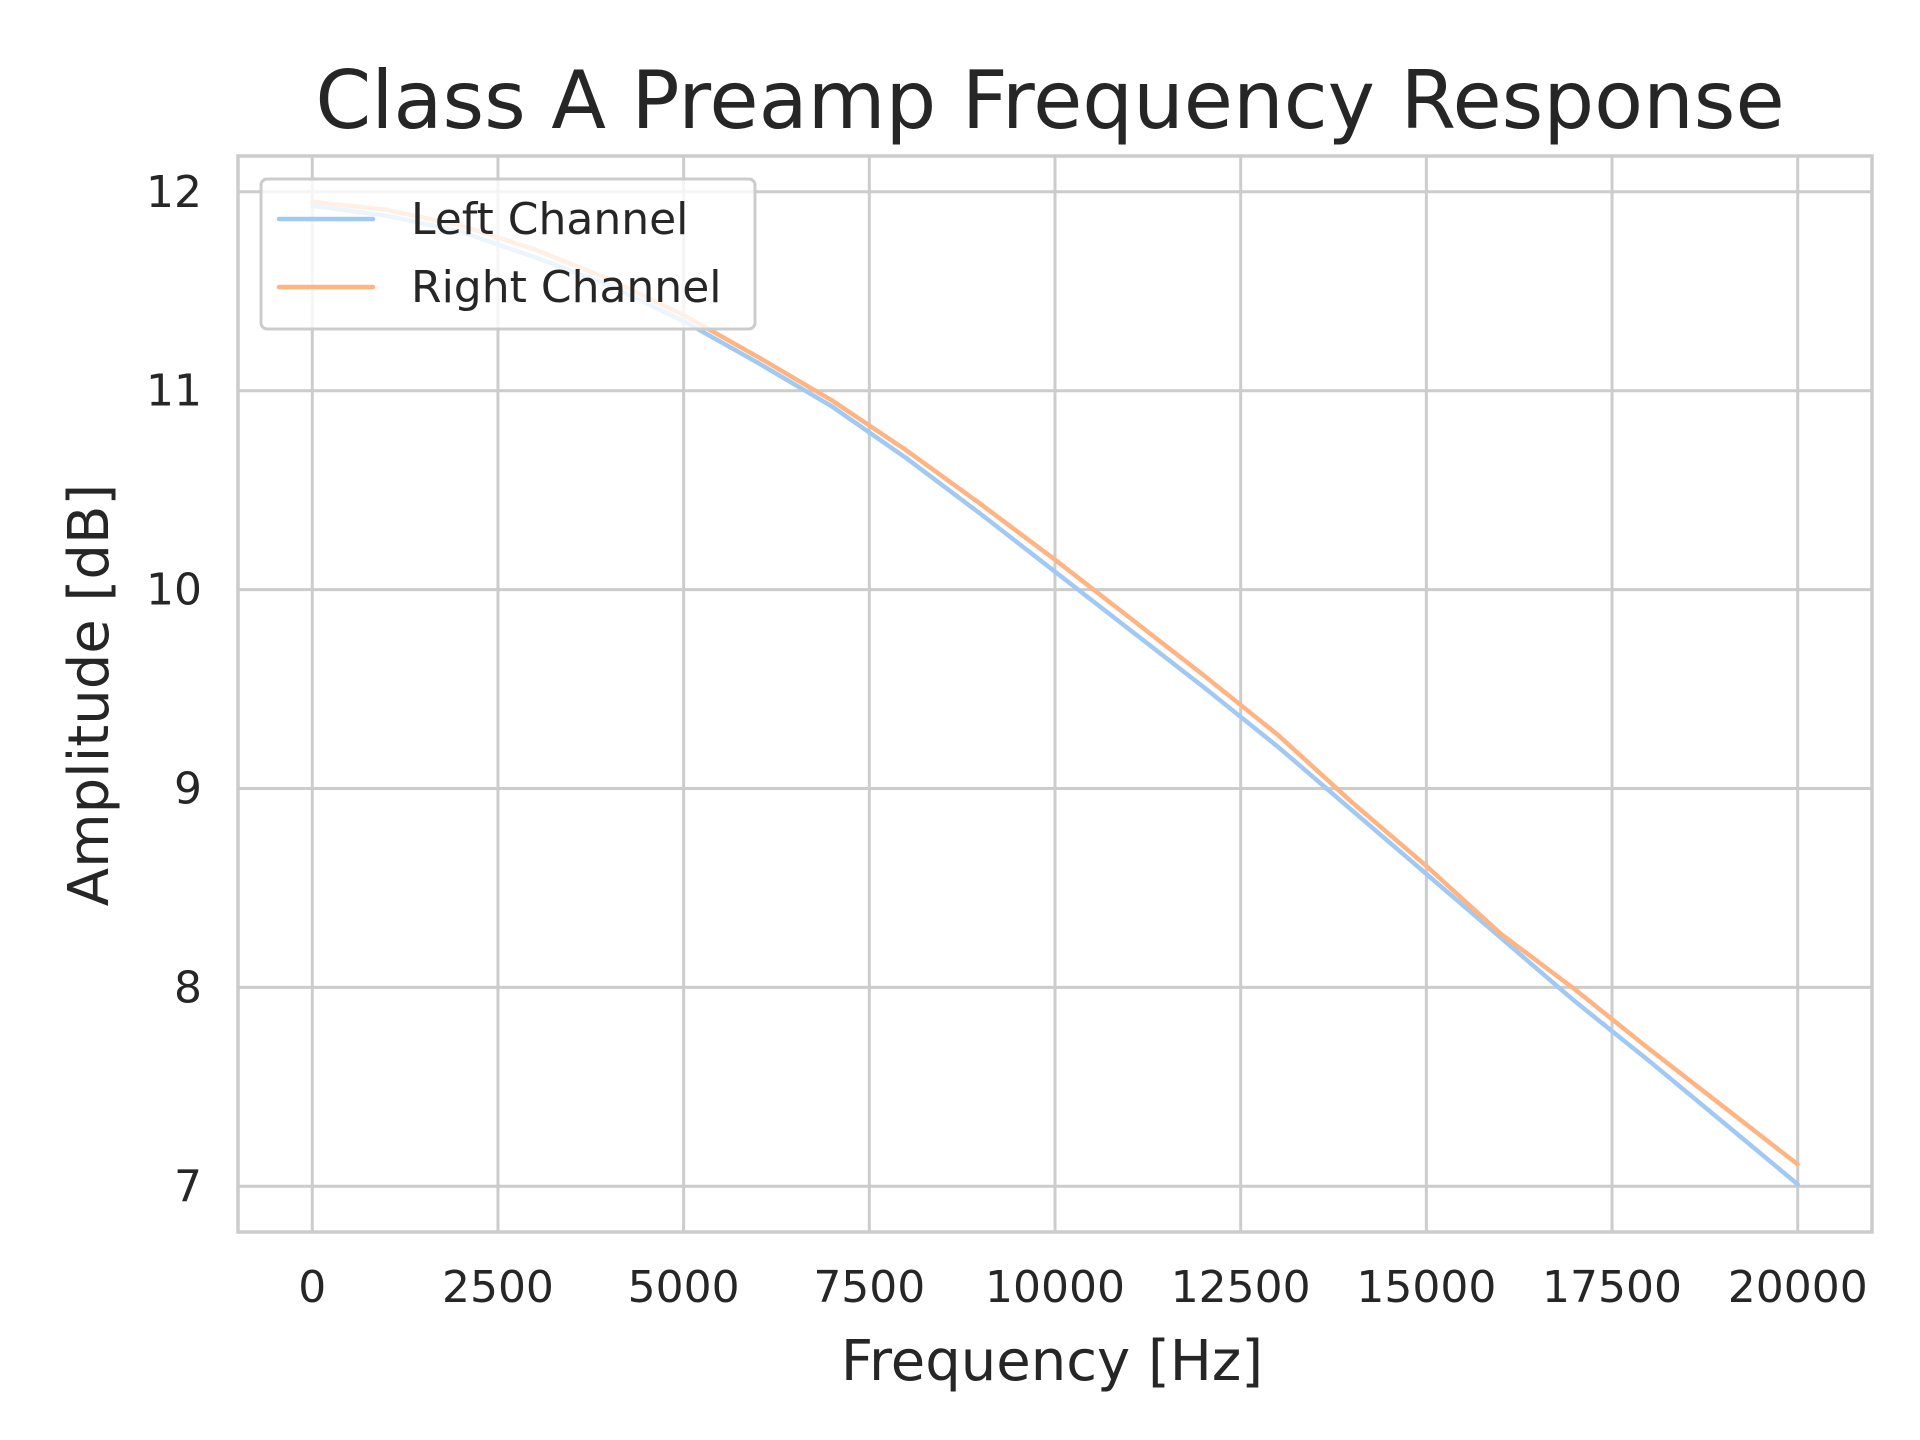 Image resolution: width=1920 pixels, height=1440 pixels. I want to click on x-tick-label: 5000, so click(684, 1287).